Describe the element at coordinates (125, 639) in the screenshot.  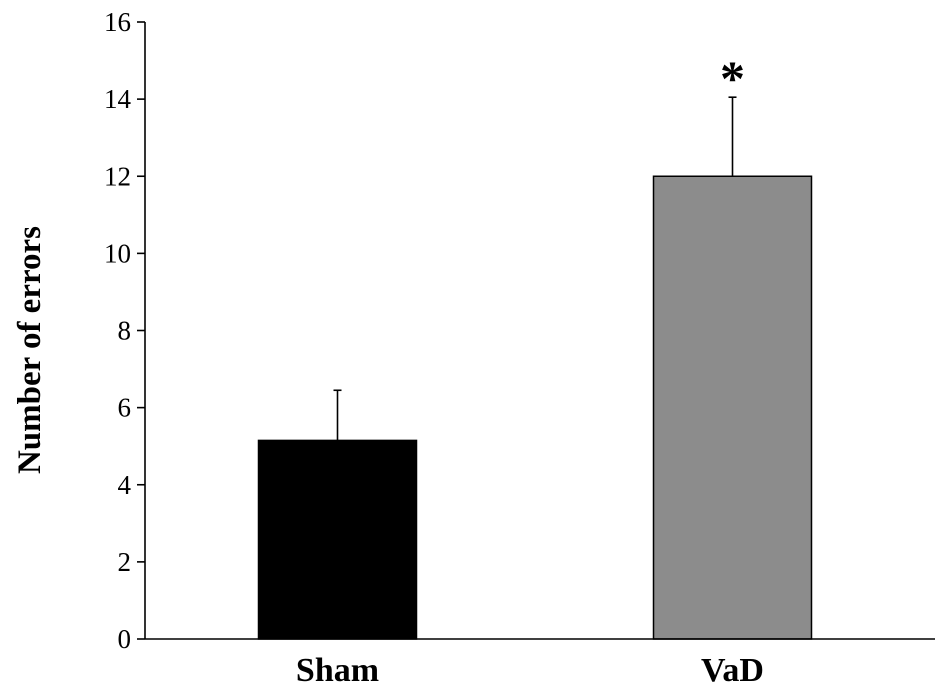
I see `y-tick-label: 0` at that location.